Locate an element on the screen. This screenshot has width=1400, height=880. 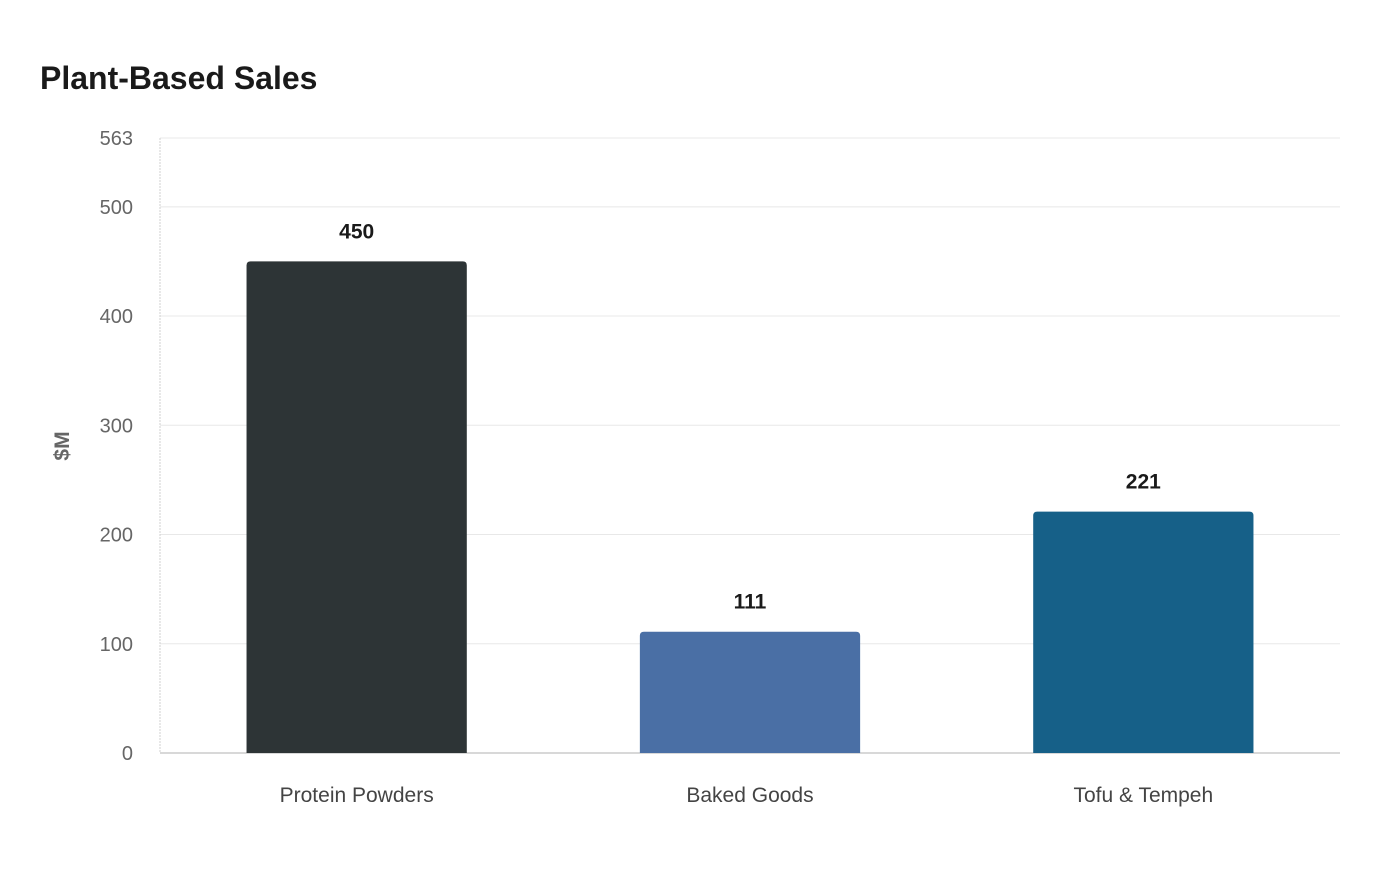
y-tick-label: 400 is located at coordinates (116, 317).